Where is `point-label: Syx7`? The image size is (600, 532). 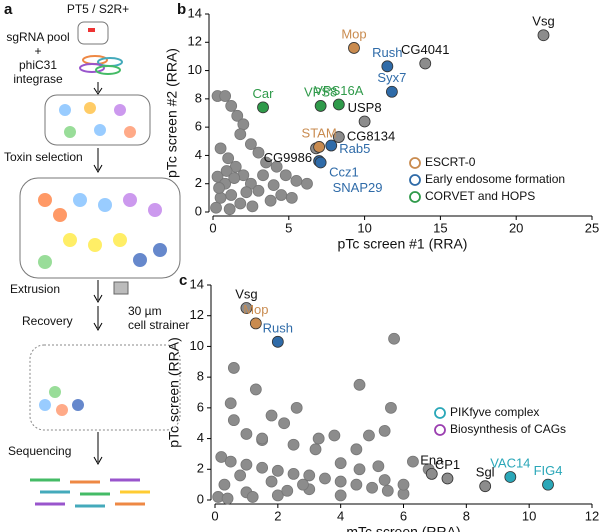 point-label: Syx7 is located at coordinates (391, 77).